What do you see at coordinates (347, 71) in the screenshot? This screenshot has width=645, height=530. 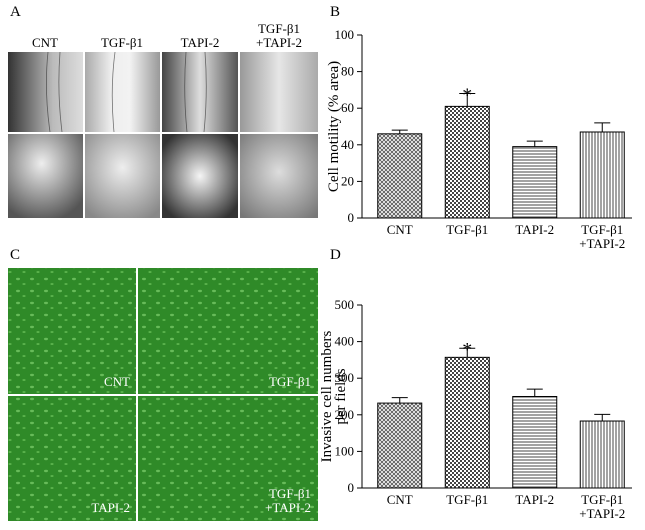 I see `y-tick-label: 80` at bounding box center [347, 71].